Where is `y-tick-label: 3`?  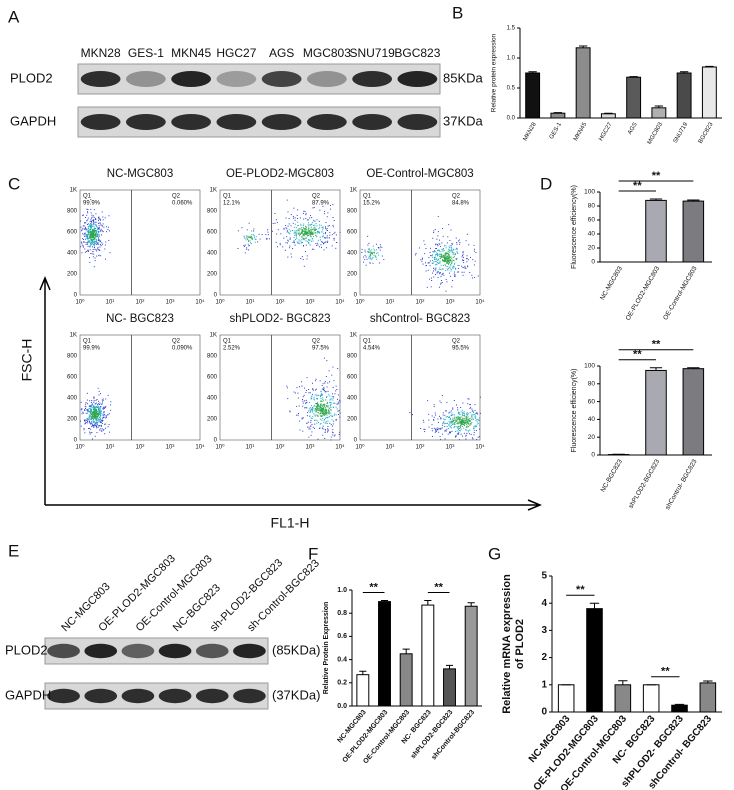
y-tick-label: 3 is located at coordinates (544, 630).